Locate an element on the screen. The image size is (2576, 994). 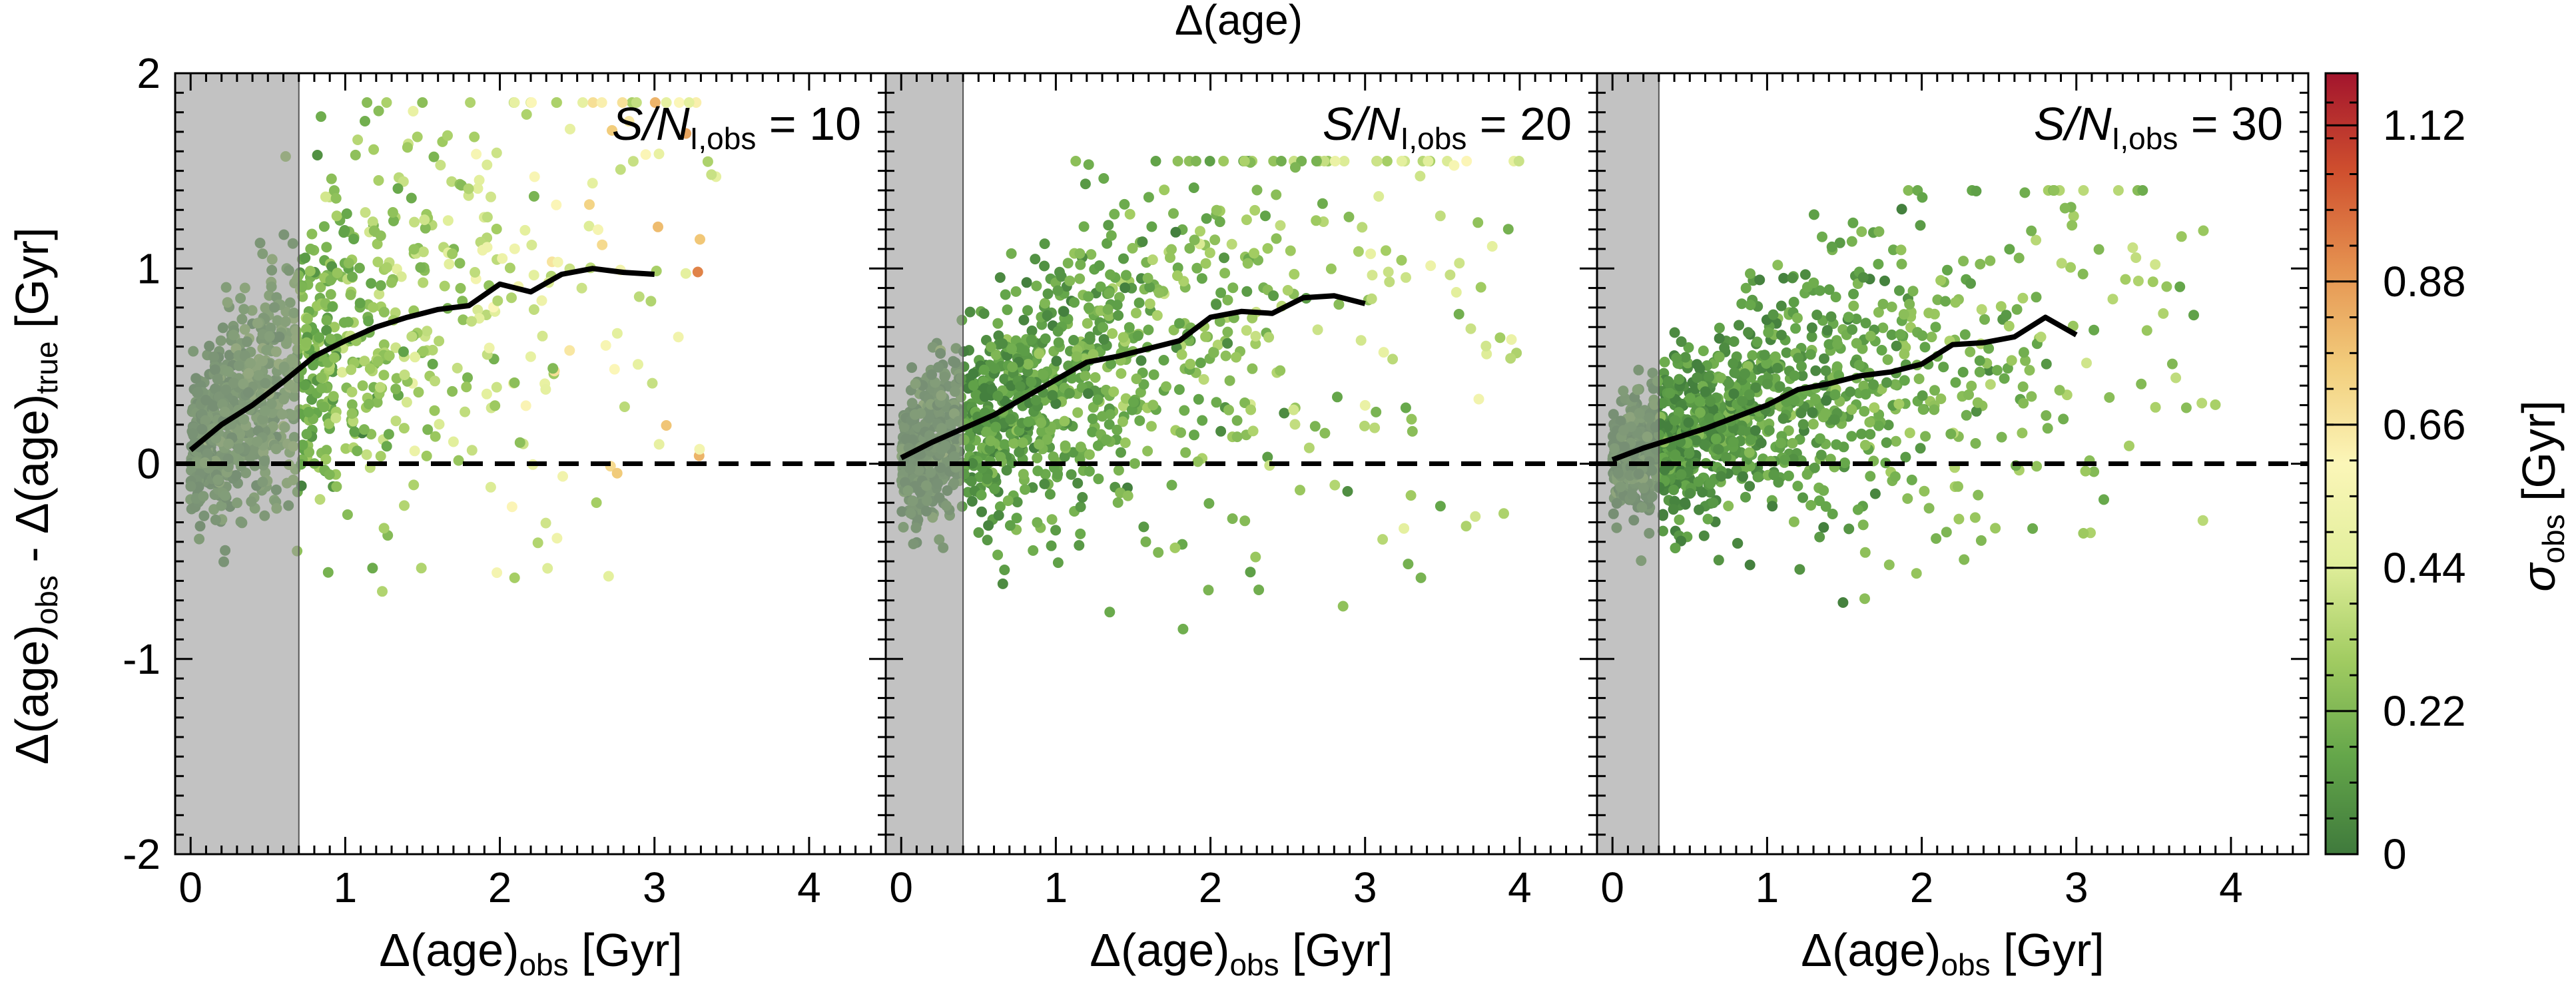
figure-title: Δ(age) is located at coordinates (1239, 22).